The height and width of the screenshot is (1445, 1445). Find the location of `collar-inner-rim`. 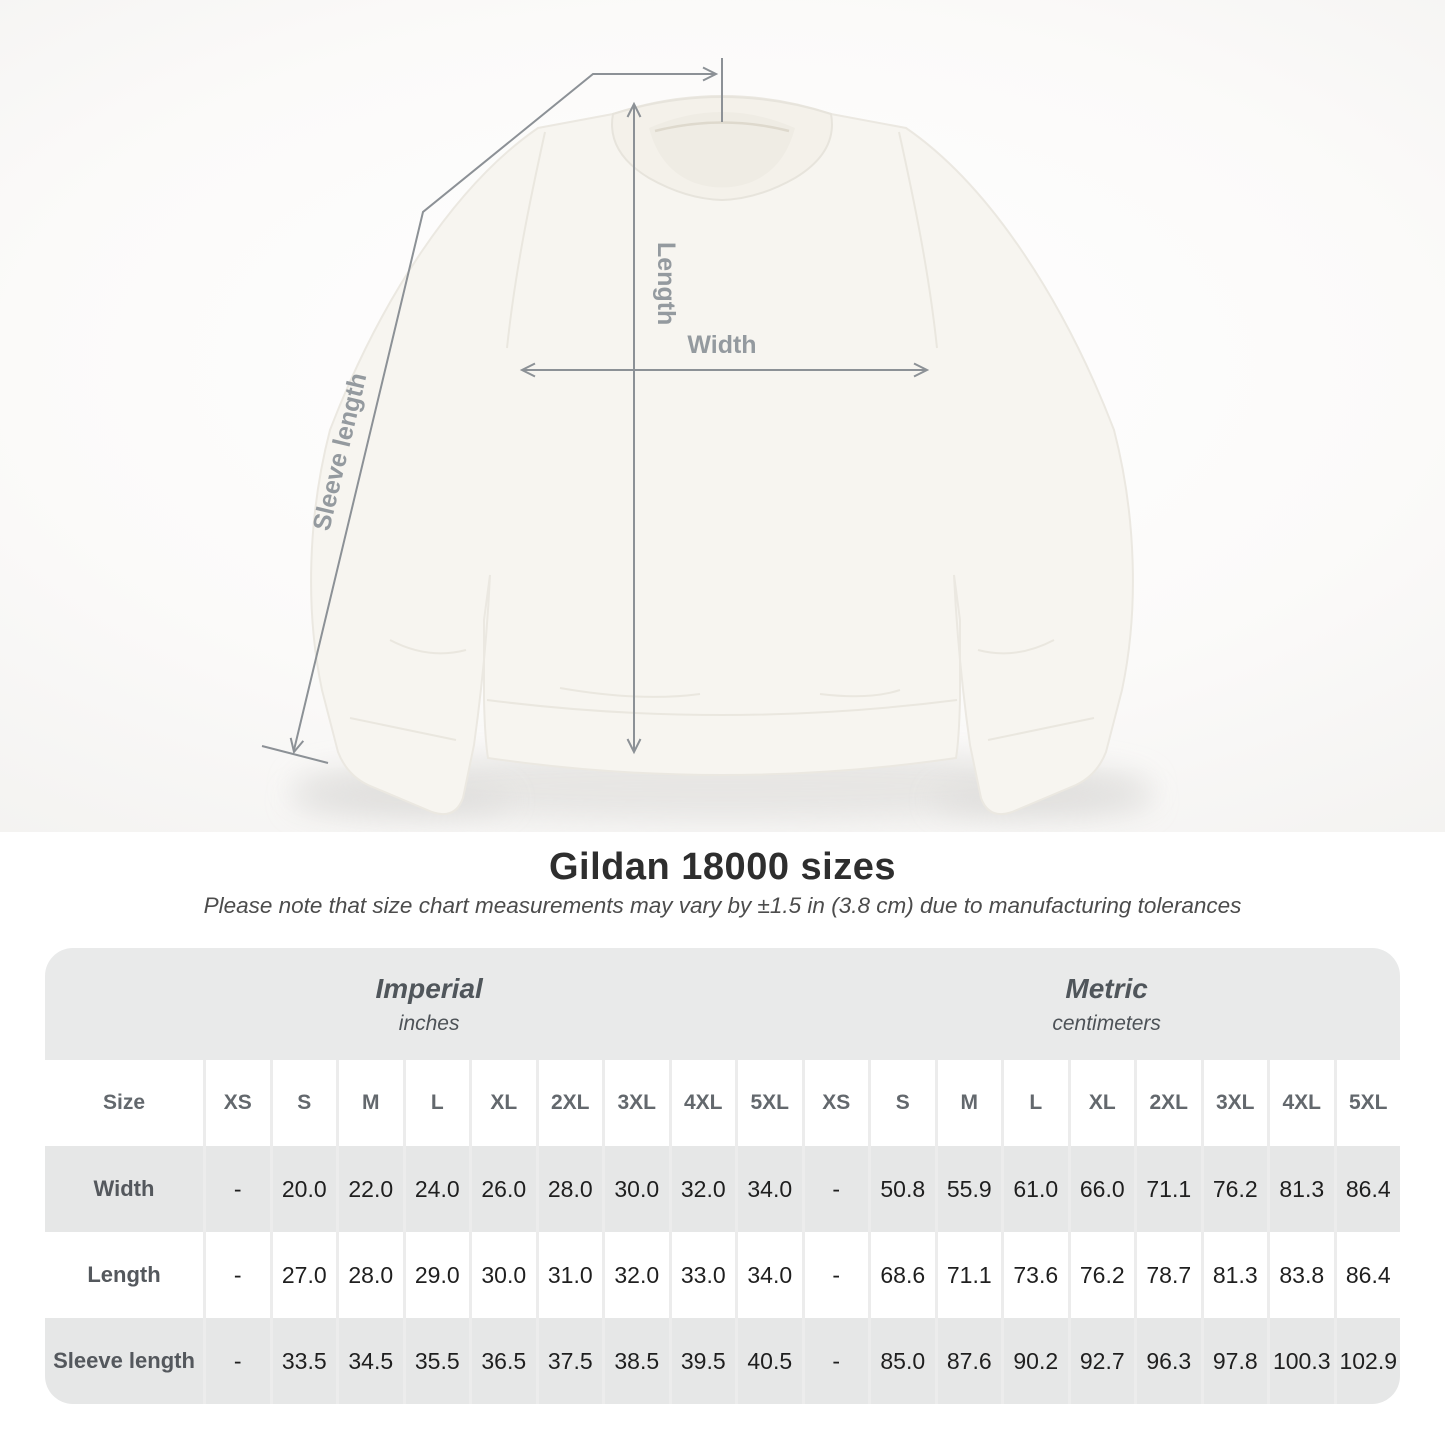

collar-inner-rim is located at coordinates (722, 127).